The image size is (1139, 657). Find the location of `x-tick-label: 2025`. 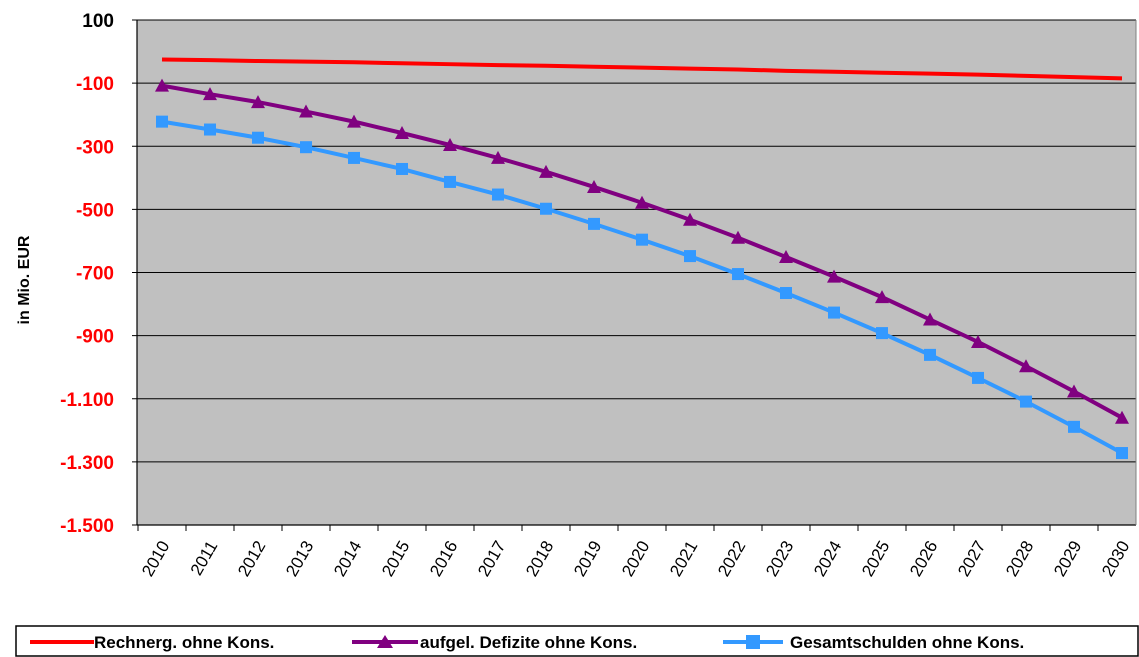

x-tick-label: 2025 is located at coordinates (875, 559).